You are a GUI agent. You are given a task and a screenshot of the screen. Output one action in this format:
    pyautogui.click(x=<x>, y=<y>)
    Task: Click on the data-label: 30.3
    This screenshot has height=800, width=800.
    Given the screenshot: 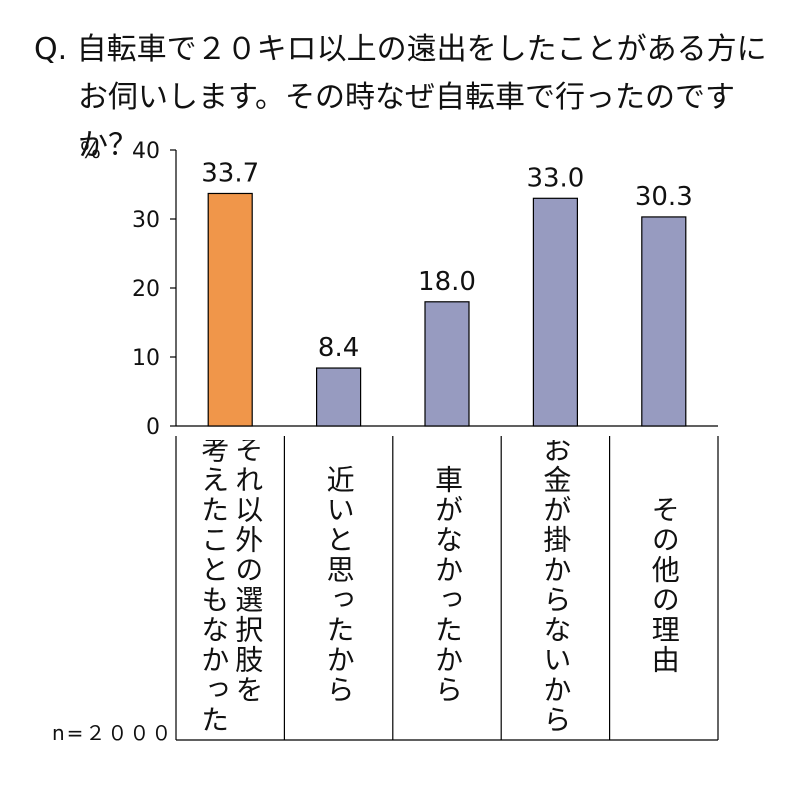 What is the action you would take?
    pyautogui.click(x=664, y=197)
    